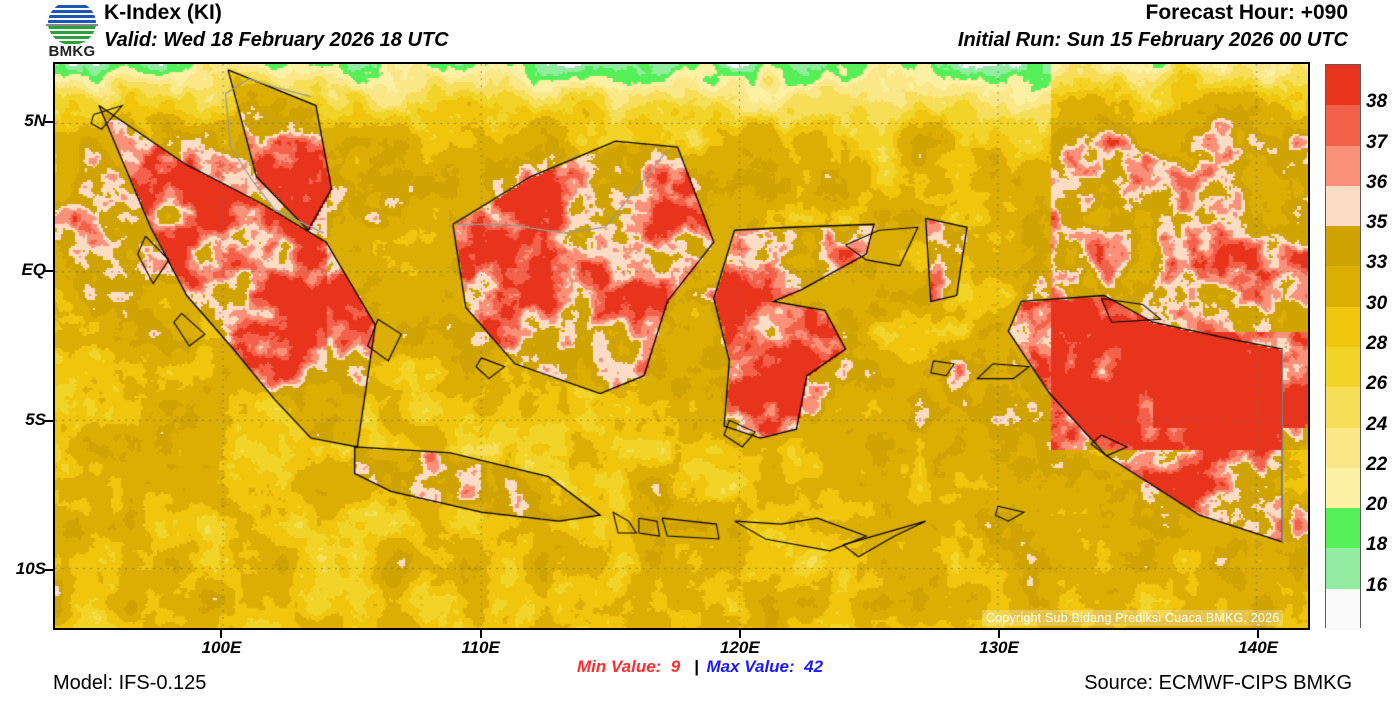  What do you see at coordinates (1218, 683) in the screenshot?
I see `source-label: Source: ECMWF-CIPS BMKG` at bounding box center [1218, 683].